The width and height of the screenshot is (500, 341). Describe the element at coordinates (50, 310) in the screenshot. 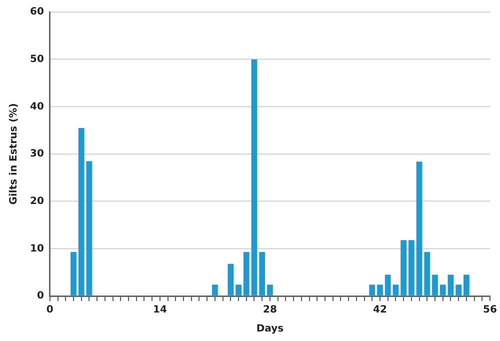

I see `x-tick-label: 0` at that location.